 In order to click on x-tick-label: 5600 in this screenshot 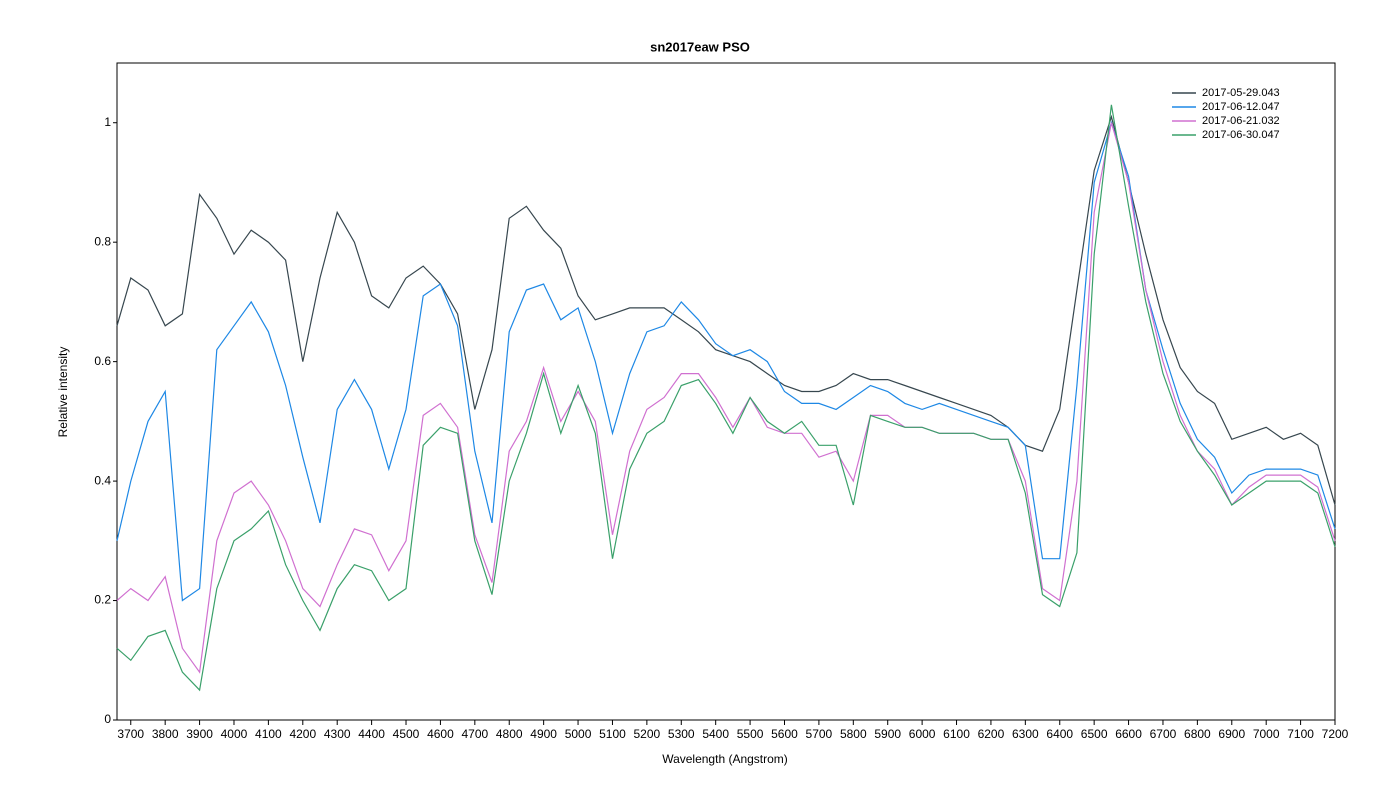, I will do `click(784, 734)`.